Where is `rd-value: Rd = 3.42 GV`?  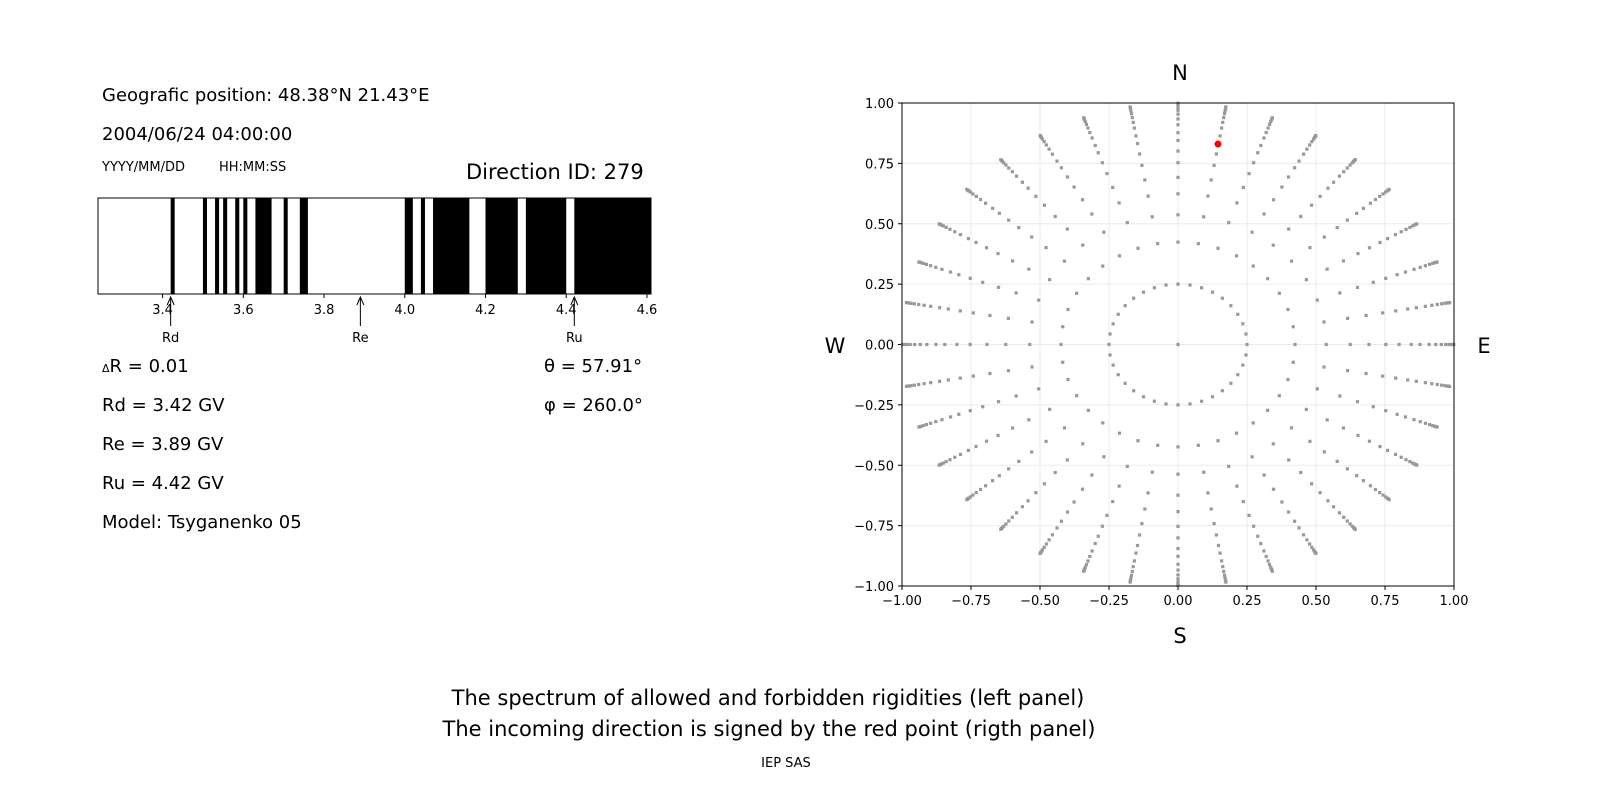 rd-value: Rd = 3.42 GV is located at coordinates (163, 405).